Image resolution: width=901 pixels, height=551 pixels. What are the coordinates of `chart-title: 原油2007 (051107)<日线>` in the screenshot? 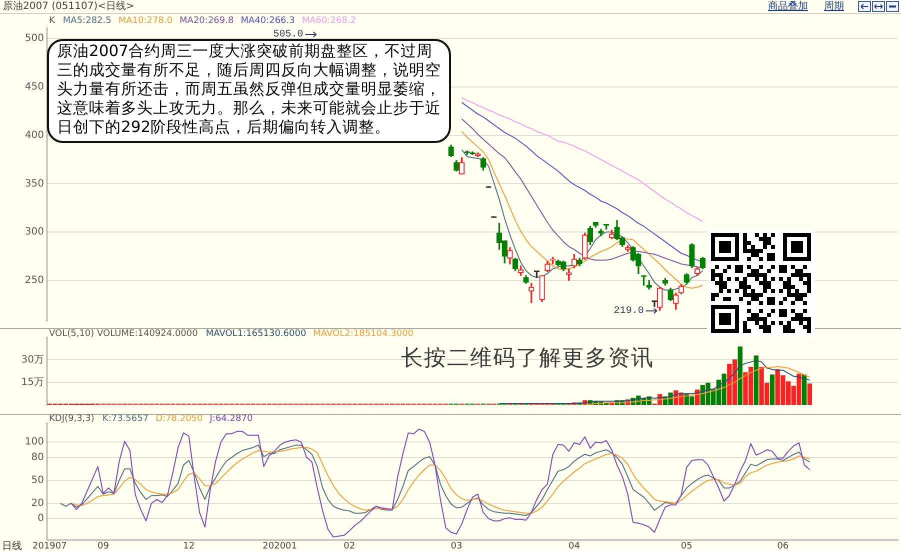 It's located at (68, 6).